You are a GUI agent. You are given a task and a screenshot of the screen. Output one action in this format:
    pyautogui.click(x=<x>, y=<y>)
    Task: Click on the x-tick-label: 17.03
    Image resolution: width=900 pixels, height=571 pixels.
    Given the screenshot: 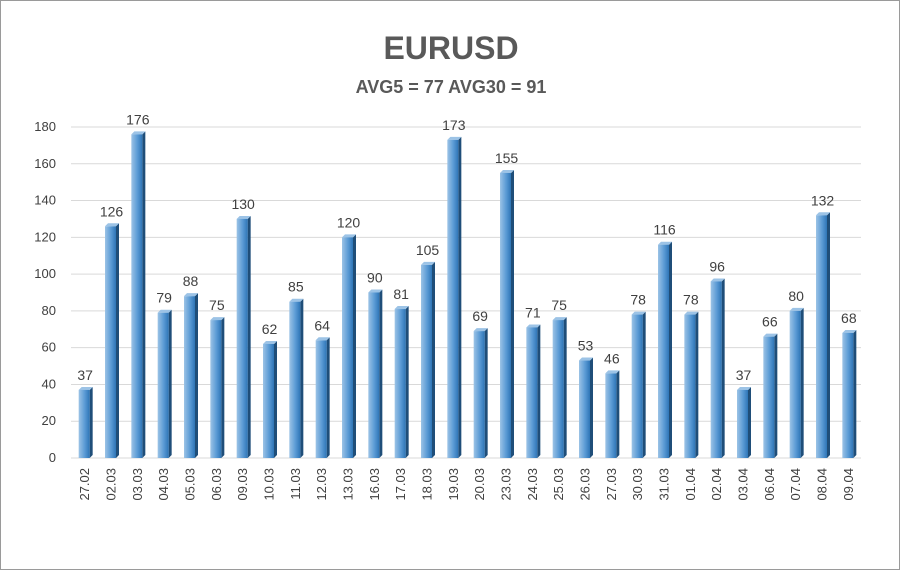 What is the action you would take?
    pyautogui.click(x=400, y=484)
    